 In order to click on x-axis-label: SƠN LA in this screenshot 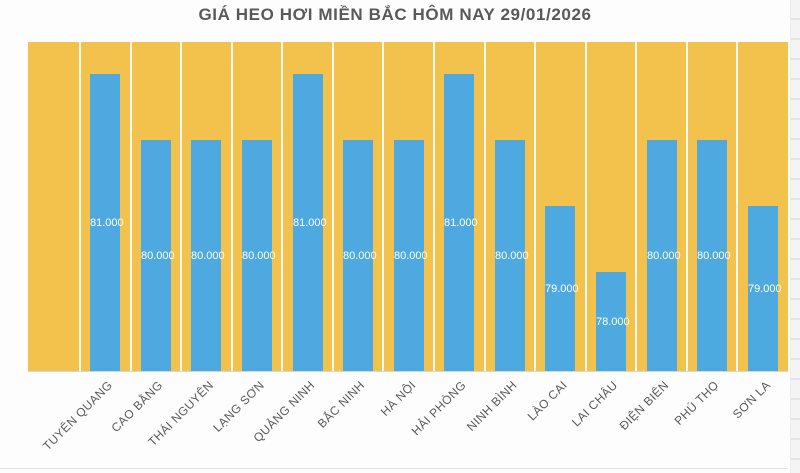, I will do `click(751, 400)`.